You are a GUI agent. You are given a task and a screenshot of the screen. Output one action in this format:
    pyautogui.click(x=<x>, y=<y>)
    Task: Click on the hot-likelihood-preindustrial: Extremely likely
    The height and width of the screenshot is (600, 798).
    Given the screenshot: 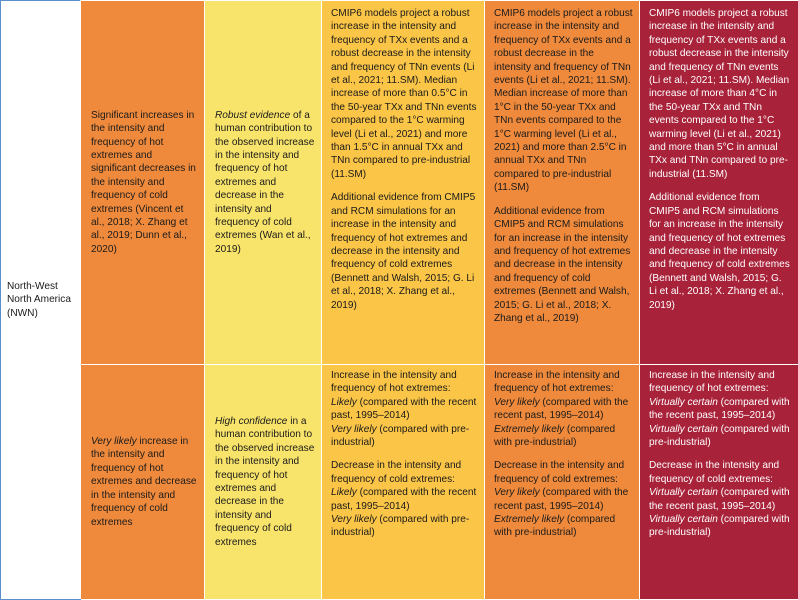 What is the action you would take?
    pyautogui.click(x=529, y=429)
    